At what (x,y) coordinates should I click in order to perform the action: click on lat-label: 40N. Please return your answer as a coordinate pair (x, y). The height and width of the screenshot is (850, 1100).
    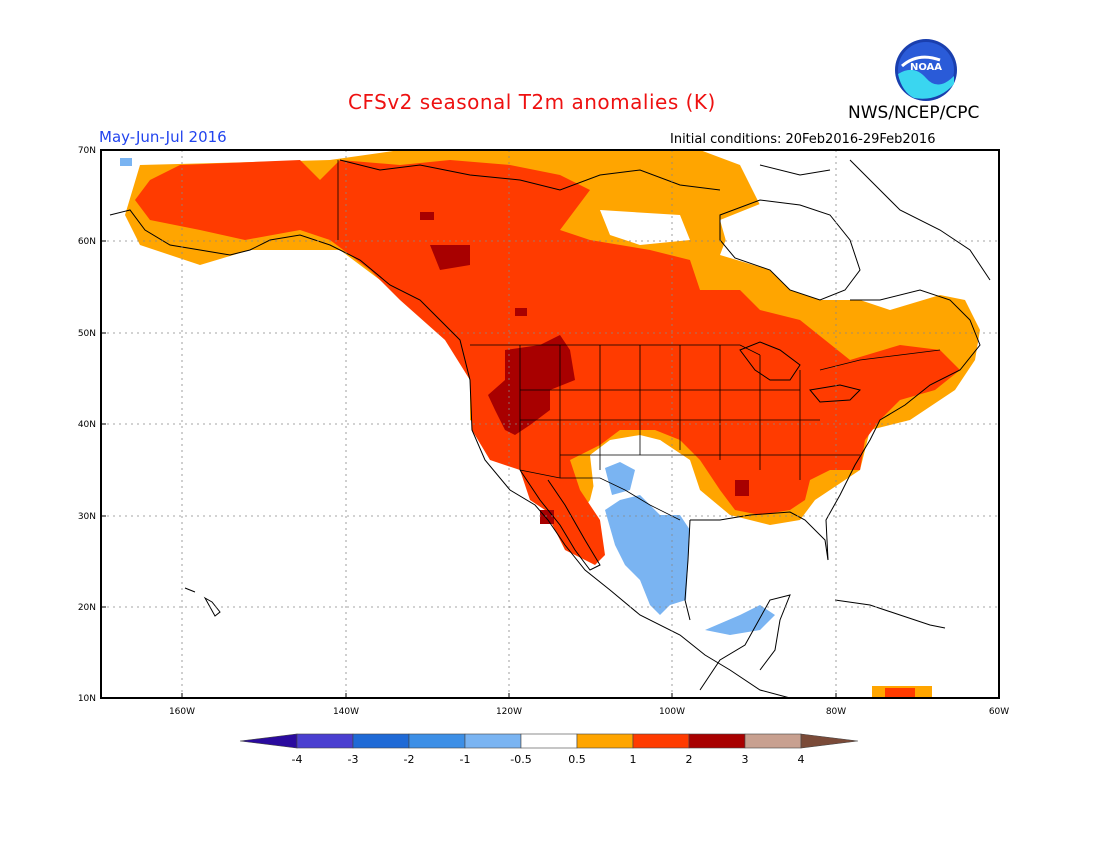
    Looking at the image, I should click on (87, 425).